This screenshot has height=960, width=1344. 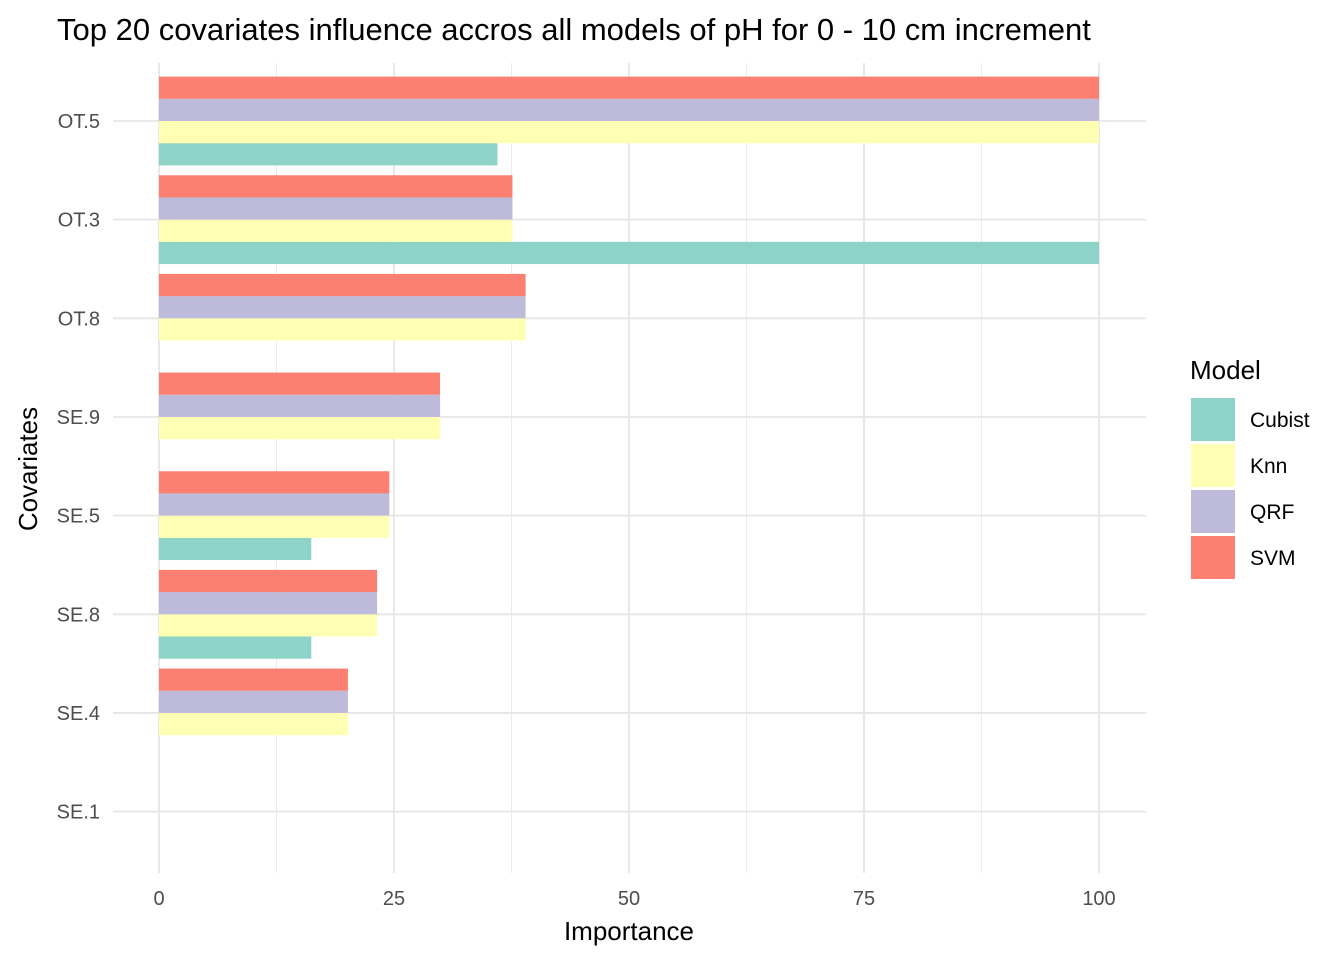 What do you see at coordinates (1272, 512) in the screenshot?
I see `legend-label-qrf: QRF` at bounding box center [1272, 512].